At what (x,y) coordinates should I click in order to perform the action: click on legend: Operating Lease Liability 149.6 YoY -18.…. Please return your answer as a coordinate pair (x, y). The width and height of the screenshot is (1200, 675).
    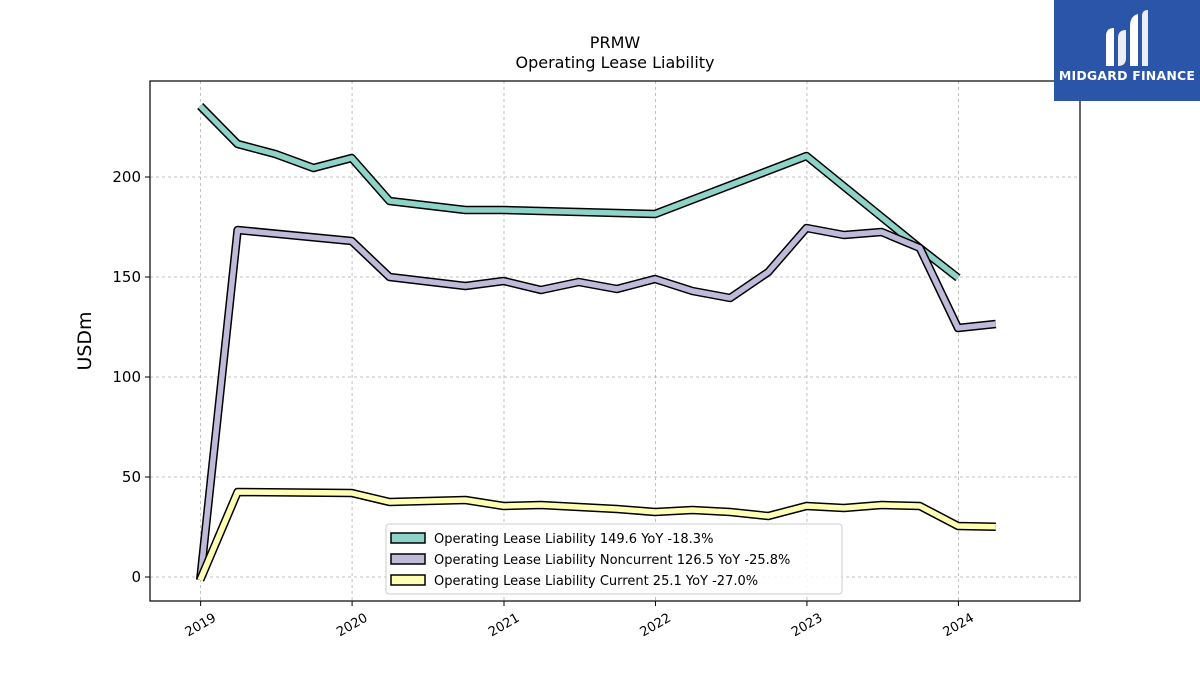
    Looking at the image, I should click on (614, 559).